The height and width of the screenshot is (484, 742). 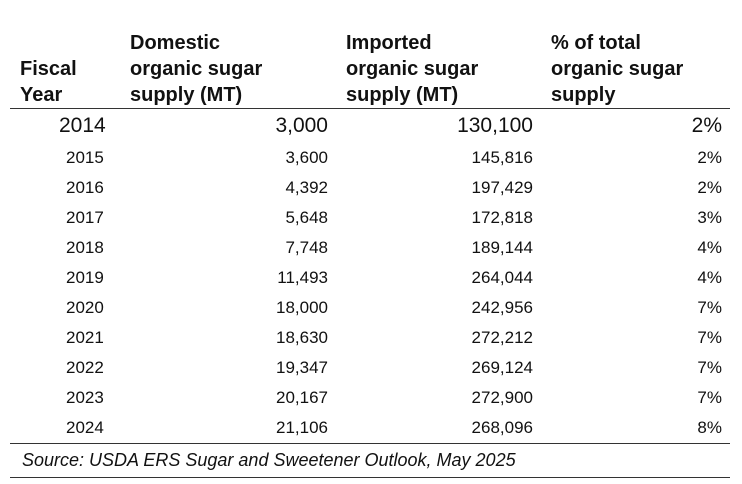 What do you see at coordinates (302, 277) in the screenshot?
I see `cell-domestic: 11,493` at bounding box center [302, 277].